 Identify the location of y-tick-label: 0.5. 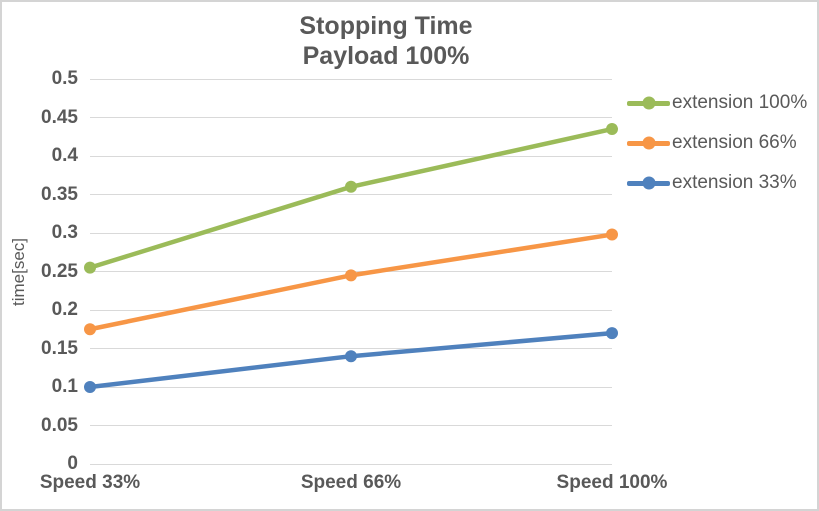
(64, 78).